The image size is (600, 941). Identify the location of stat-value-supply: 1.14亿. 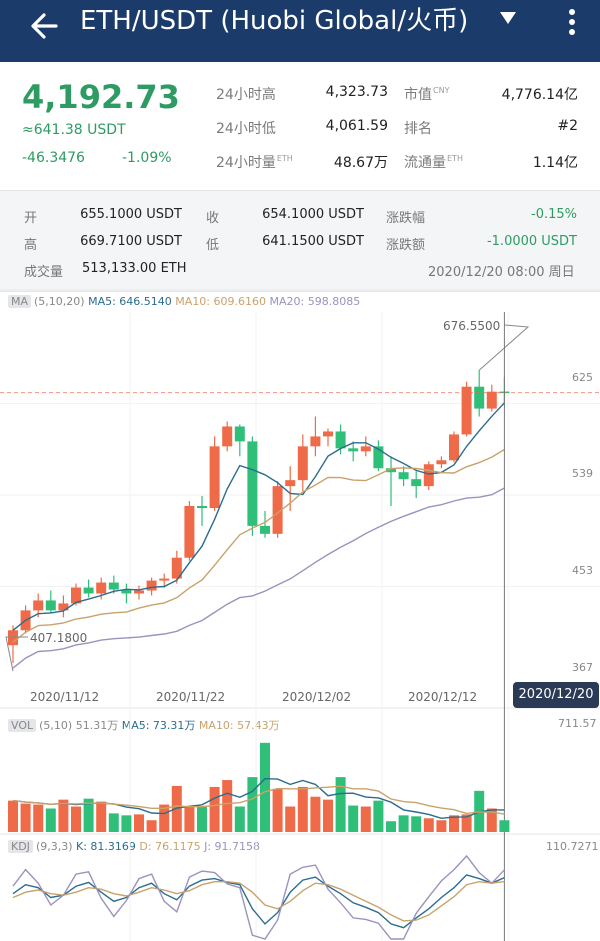
(555, 163).